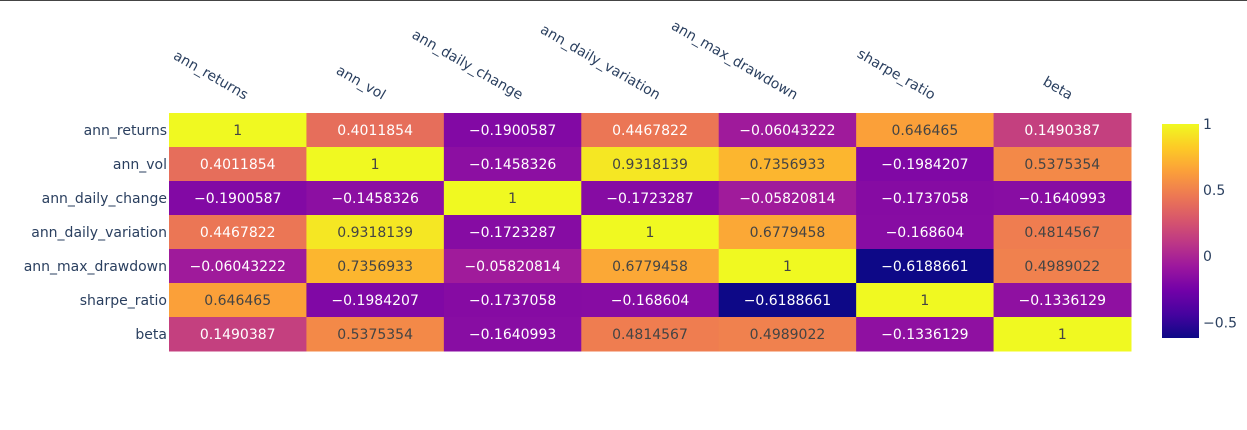 Image resolution: width=1247 pixels, height=430 pixels. Describe the element at coordinates (1207, 257) in the screenshot. I see `colorbar-tick-label: 0` at that location.